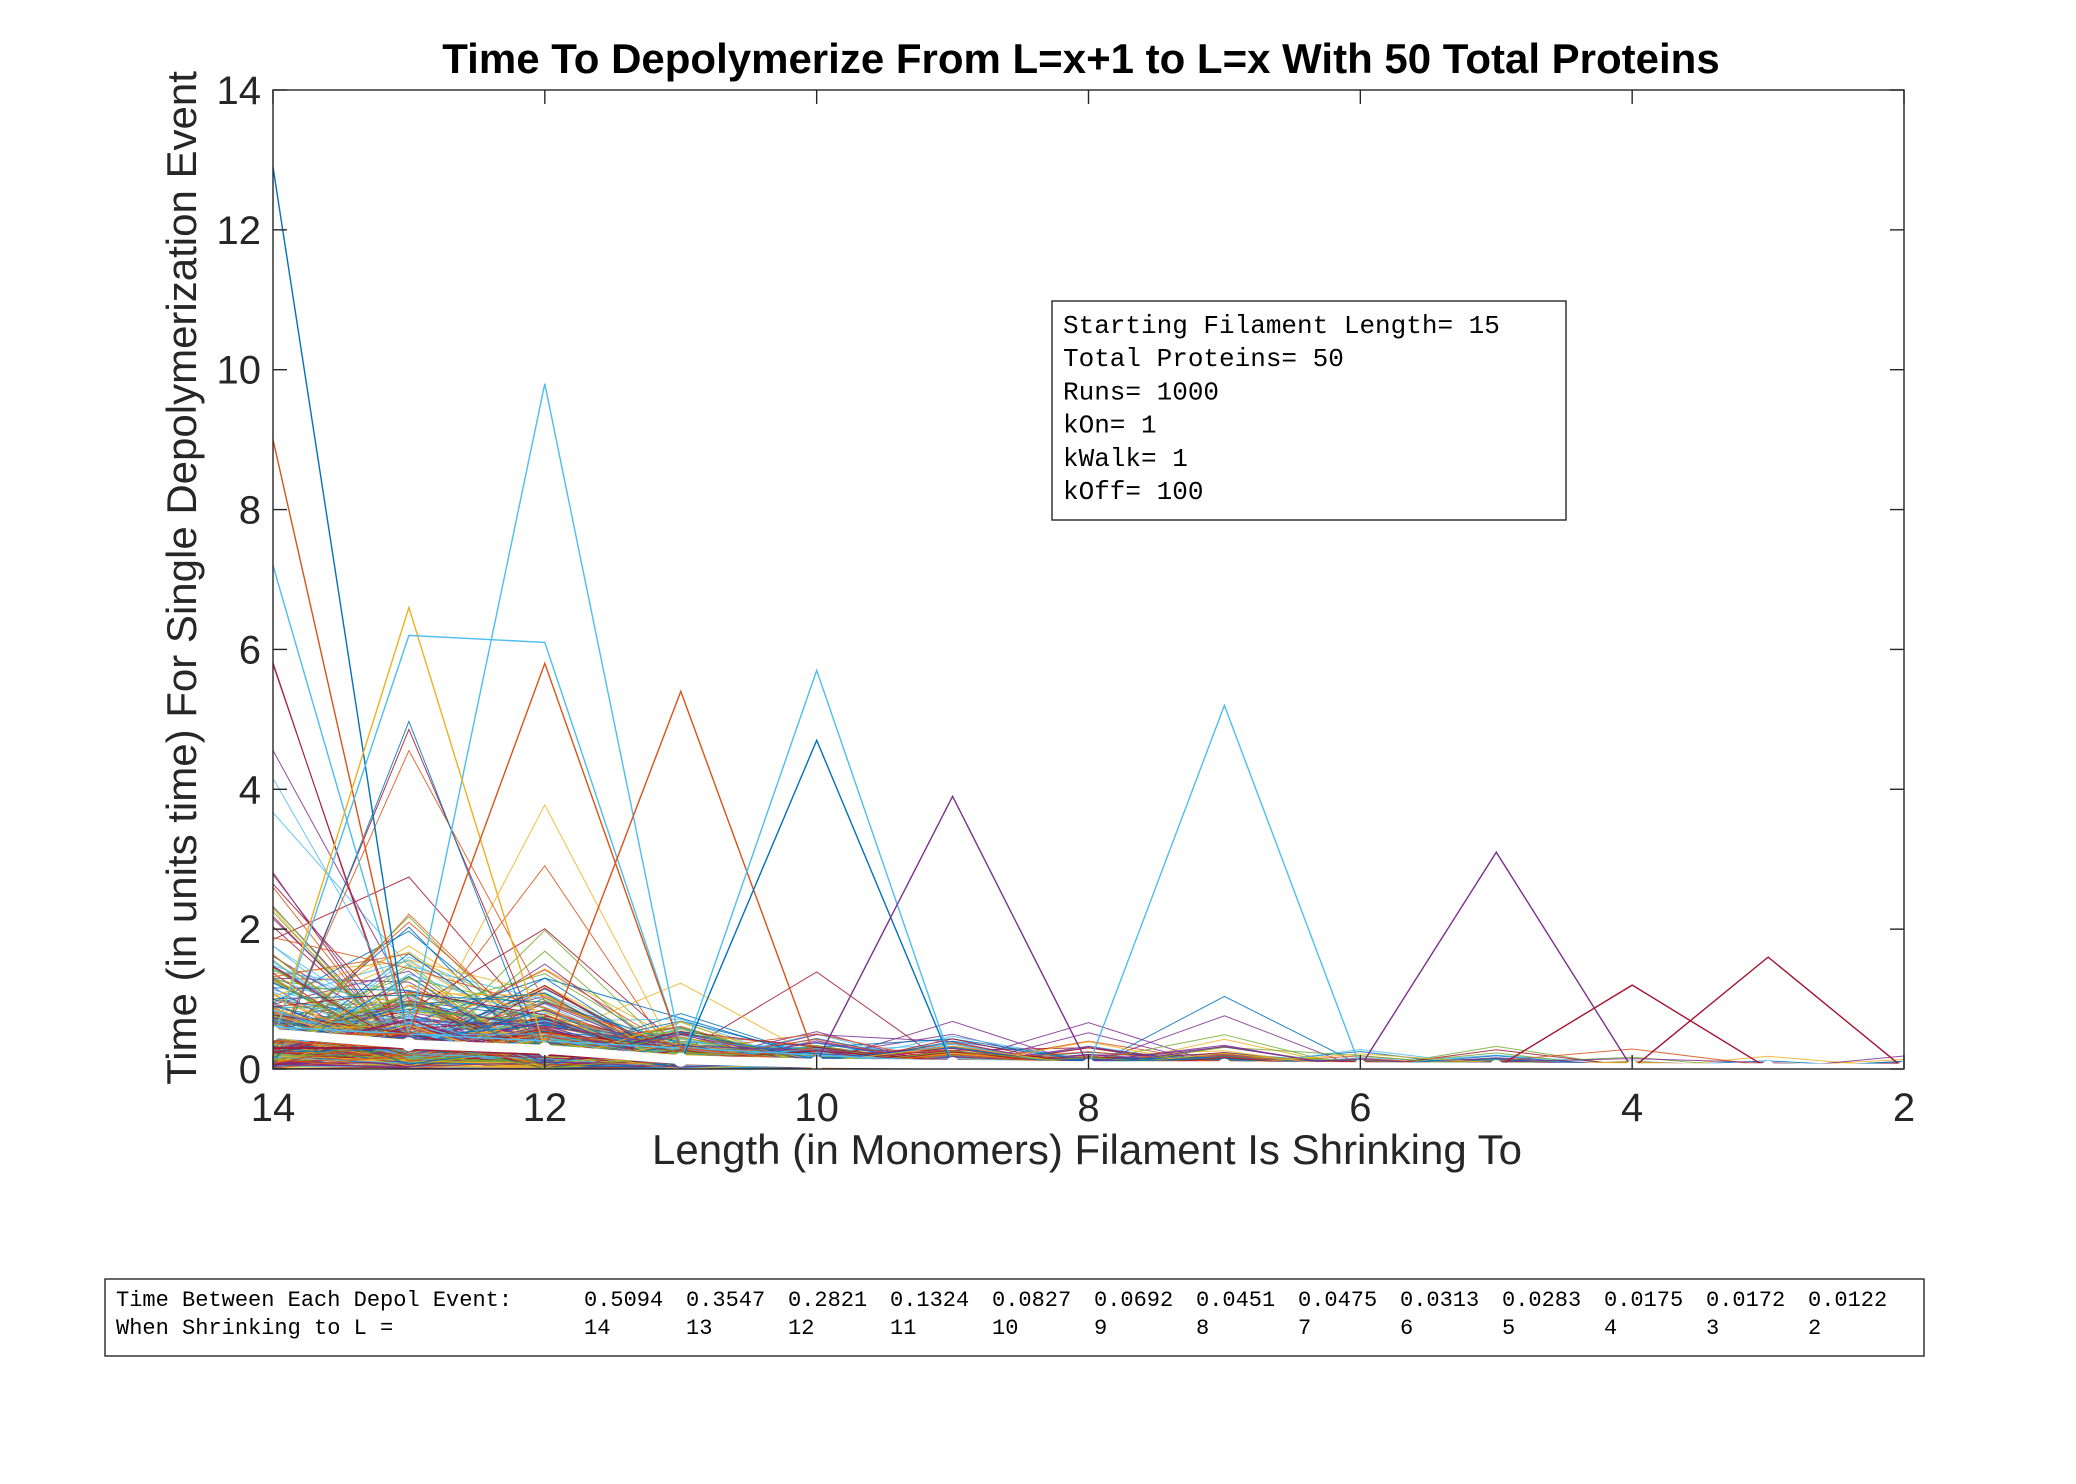  What do you see at coordinates (1360, 1108) in the screenshot?
I see `x-tick-label: 6` at bounding box center [1360, 1108].